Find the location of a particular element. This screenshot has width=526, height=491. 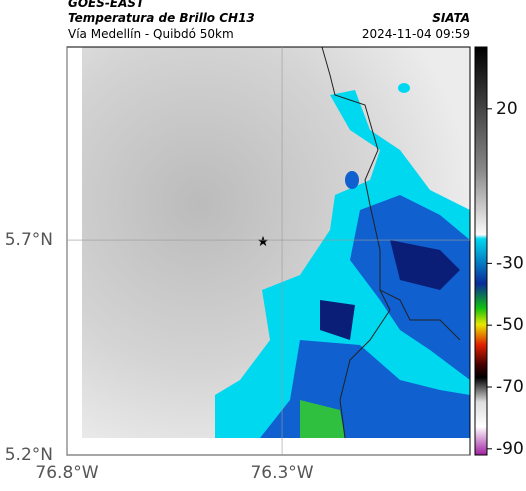

subtitle: Vía Medellín - Quibdó 50km is located at coordinates (151, 34).